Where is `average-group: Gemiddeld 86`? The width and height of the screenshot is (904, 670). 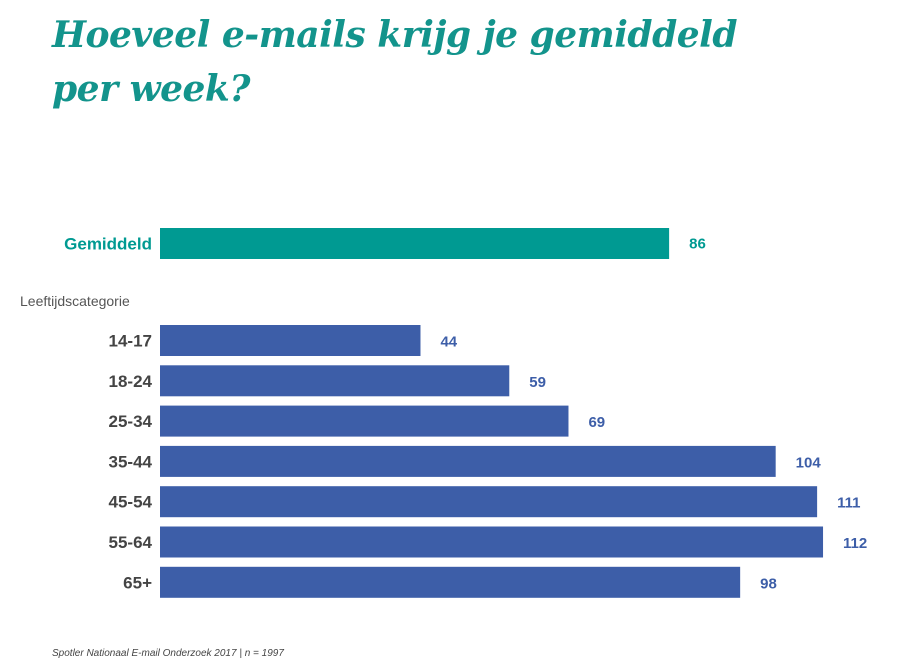
average-group: Gemiddeld 86 is located at coordinates (385, 243).